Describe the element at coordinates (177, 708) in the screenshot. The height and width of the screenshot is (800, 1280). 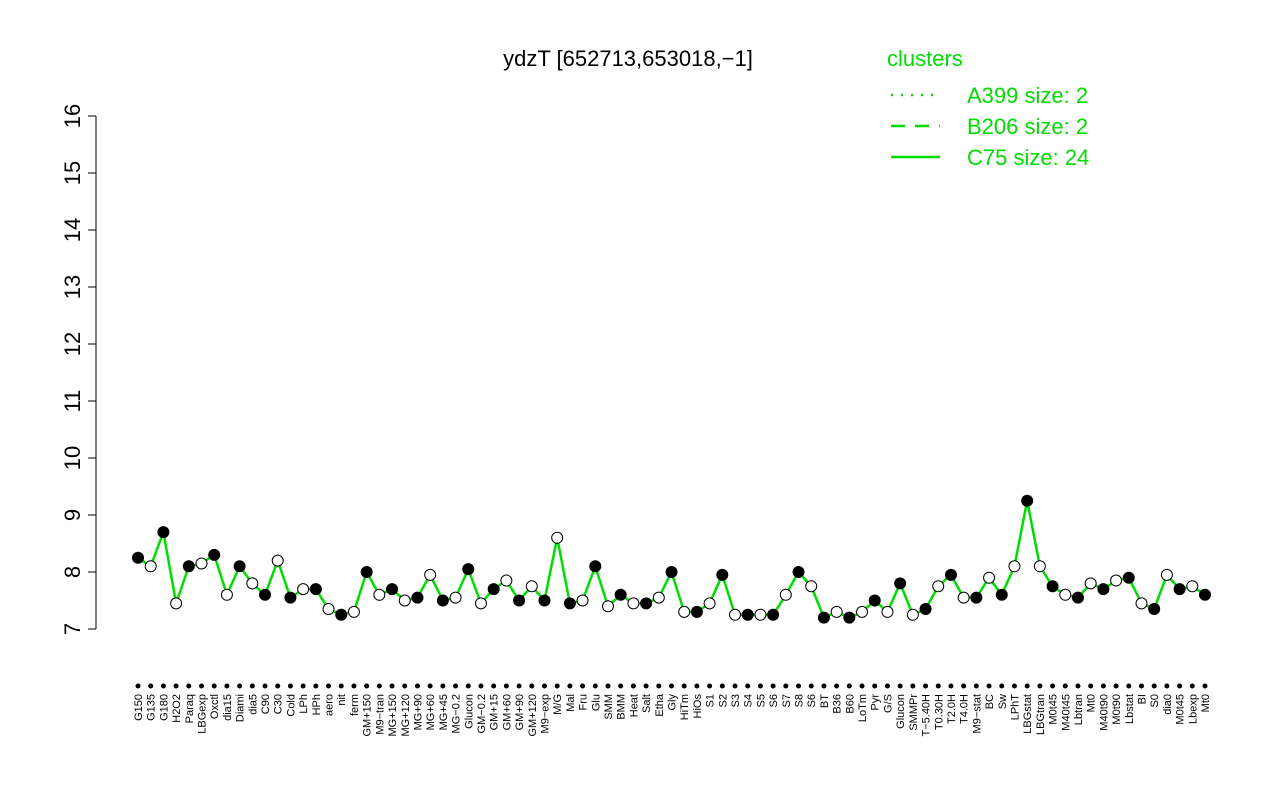
I see `x-tick-label: H2O2` at that location.